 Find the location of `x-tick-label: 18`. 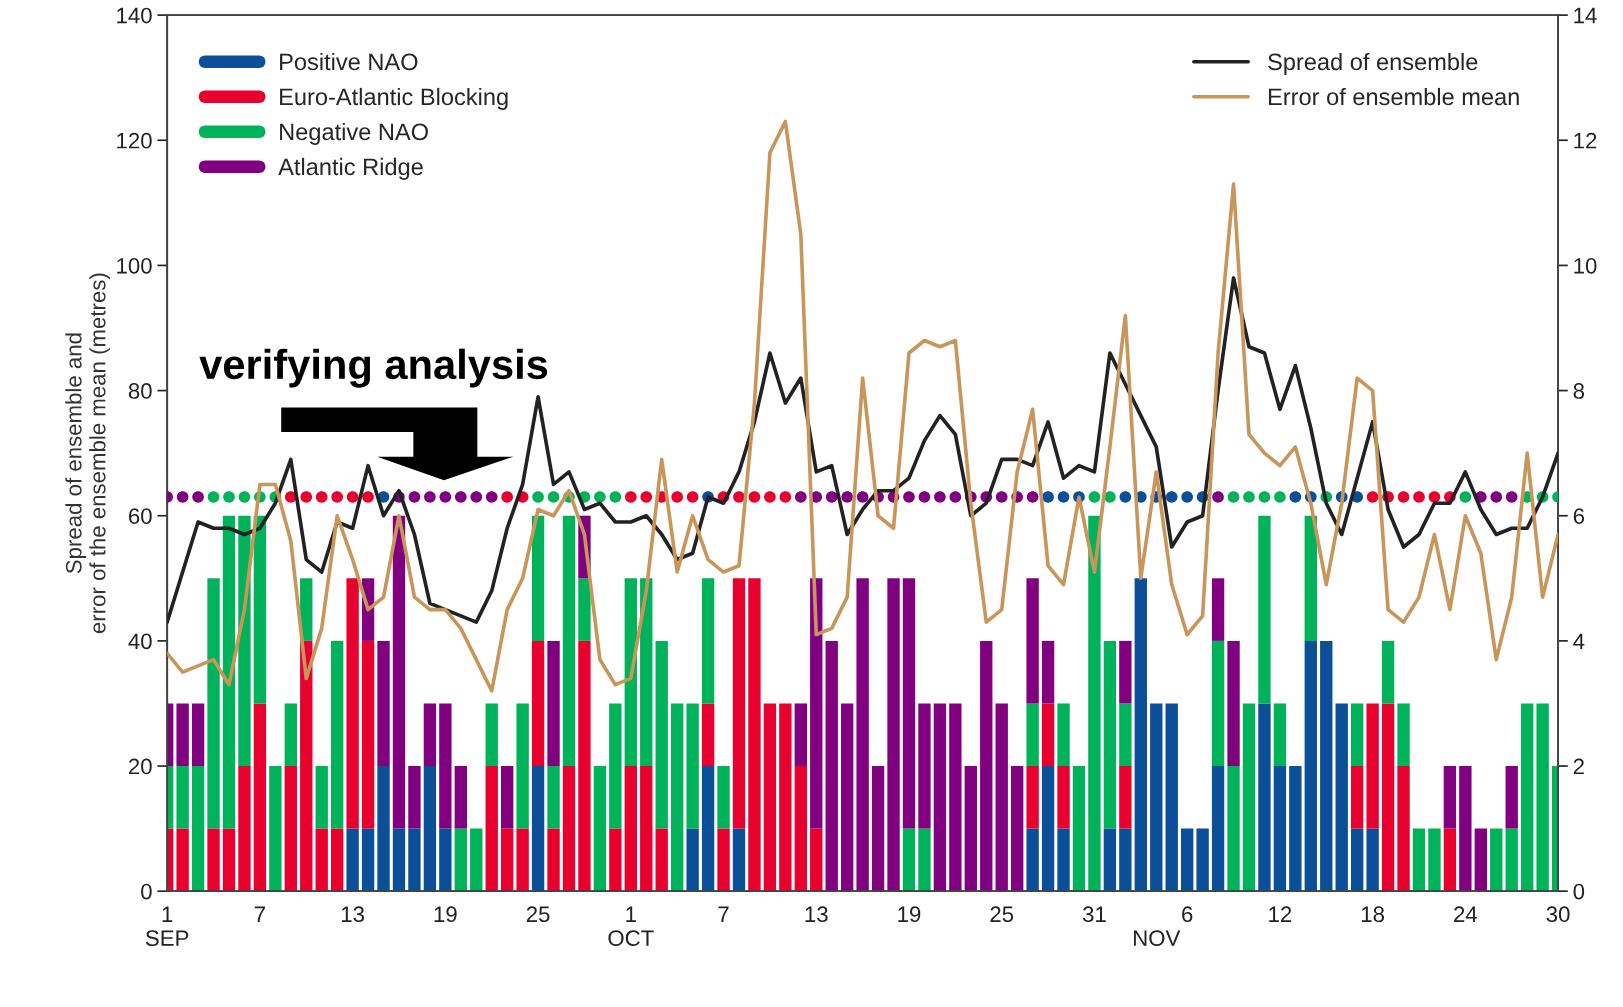

x-tick-label: 18 is located at coordinates (1373, 914).